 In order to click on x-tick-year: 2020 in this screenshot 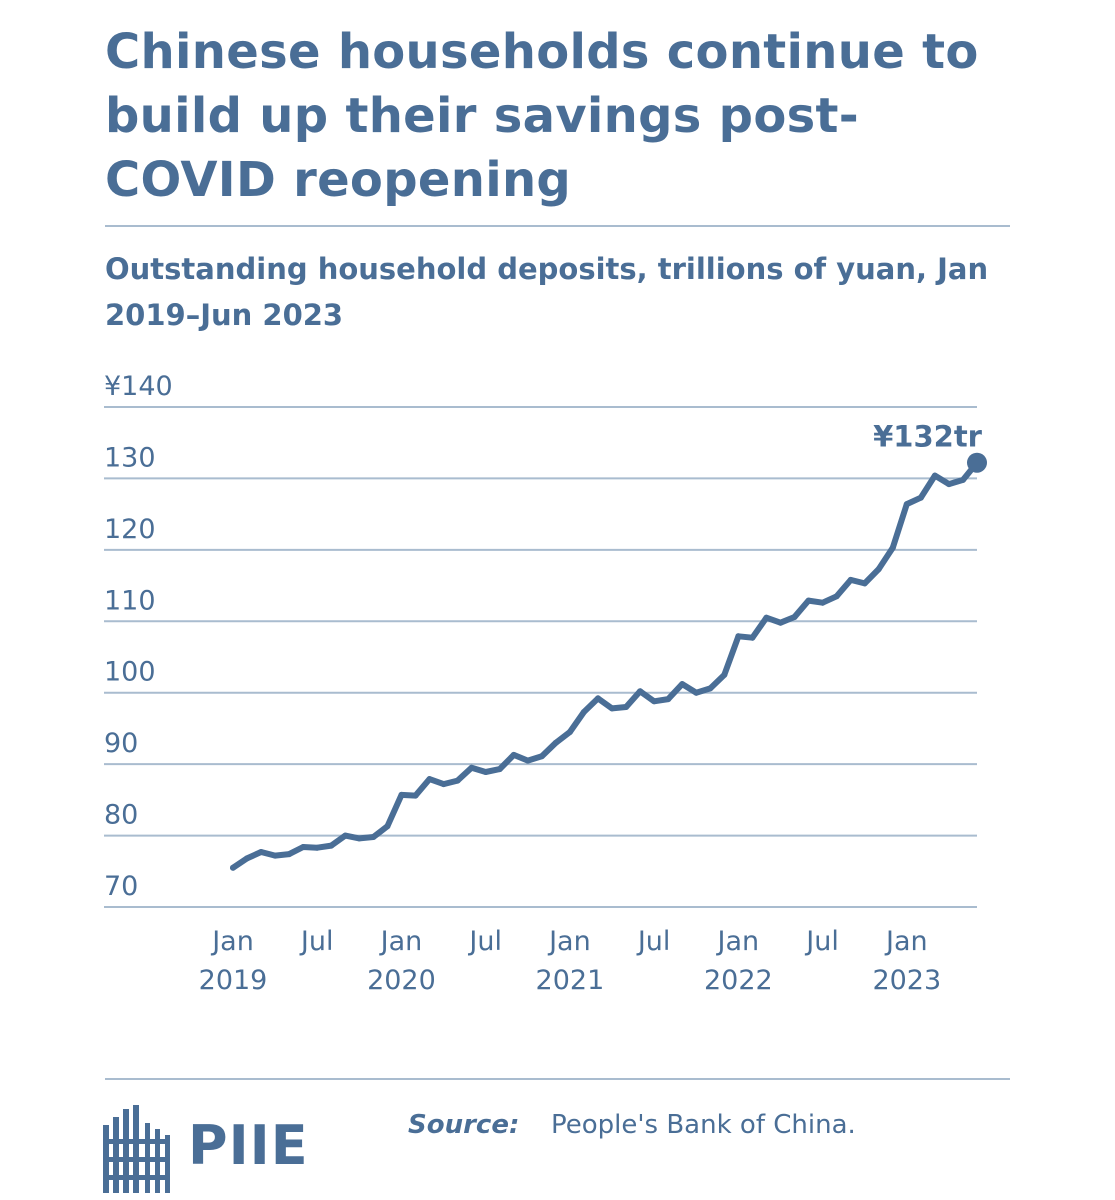, I will do `click(401, 980)`.